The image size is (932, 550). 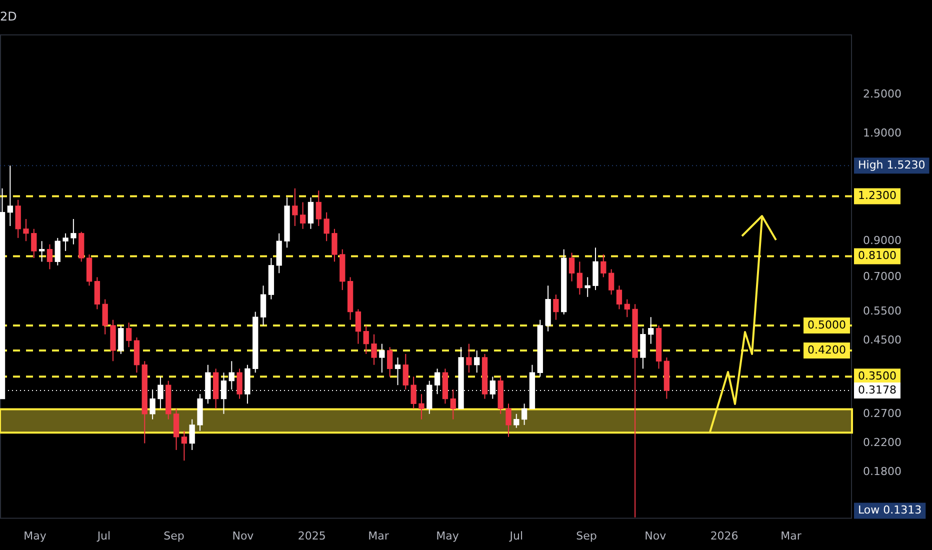 What do you see at coordinates (827, 349) in the screenshot?
I see `ref-line-label: 0.4200` at bounding box center [827, 349].